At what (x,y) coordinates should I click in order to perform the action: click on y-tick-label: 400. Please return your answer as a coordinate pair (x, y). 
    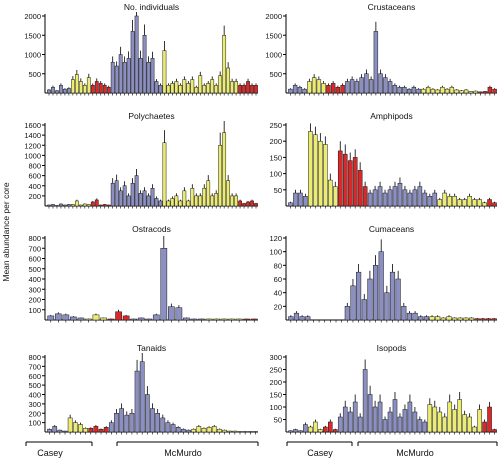
    Looking at the image, I should click on (34, 279).